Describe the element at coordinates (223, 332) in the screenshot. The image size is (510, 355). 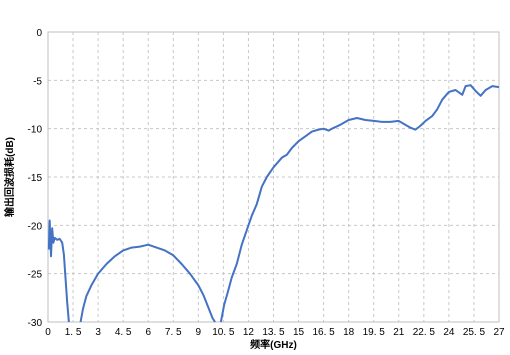
I see `x-tick-label: 10. 5` at that location.